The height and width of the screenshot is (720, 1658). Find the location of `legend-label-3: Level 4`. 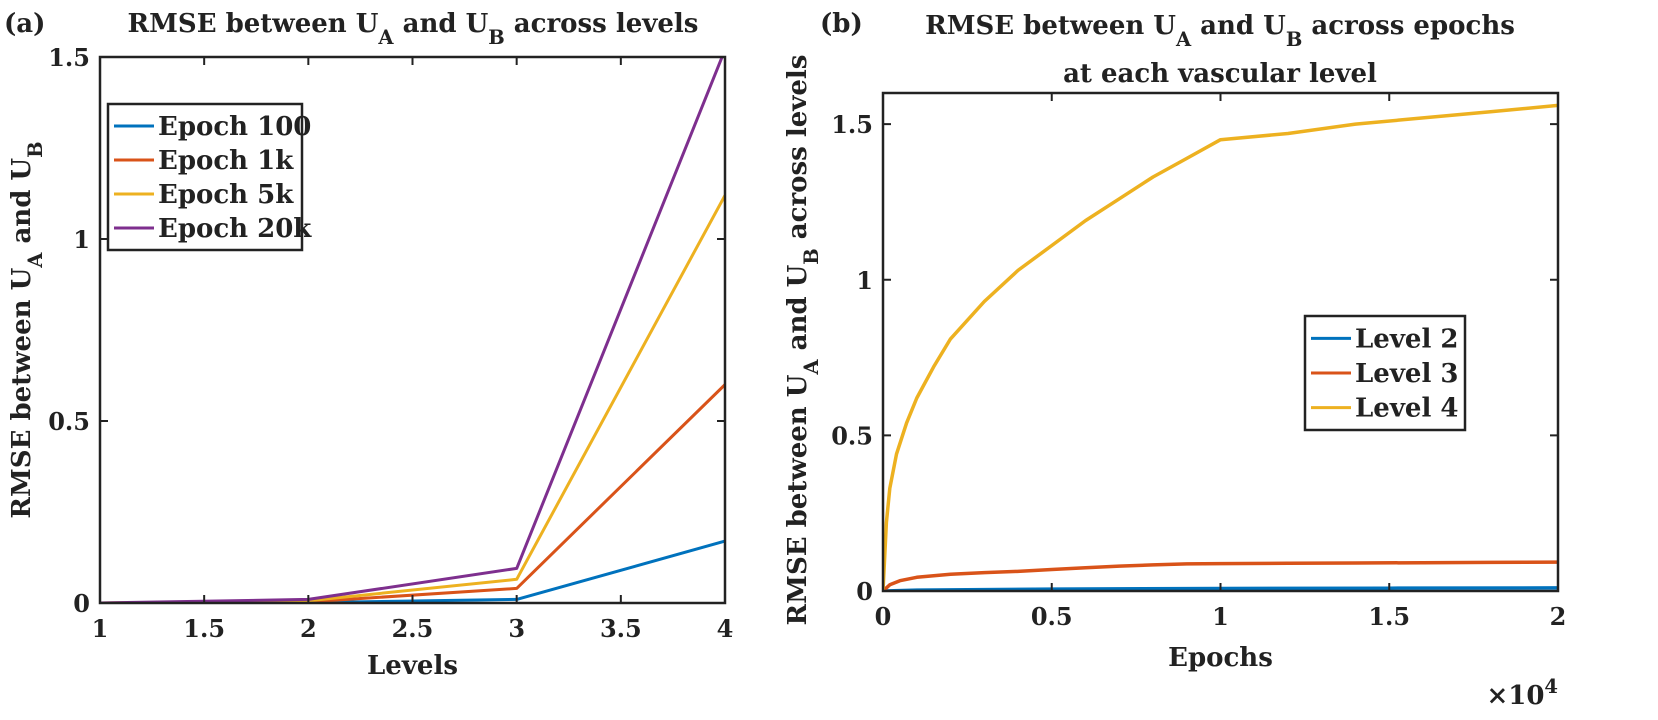

legend-label-3: Level 4 is located at coordinates (1407, 409).